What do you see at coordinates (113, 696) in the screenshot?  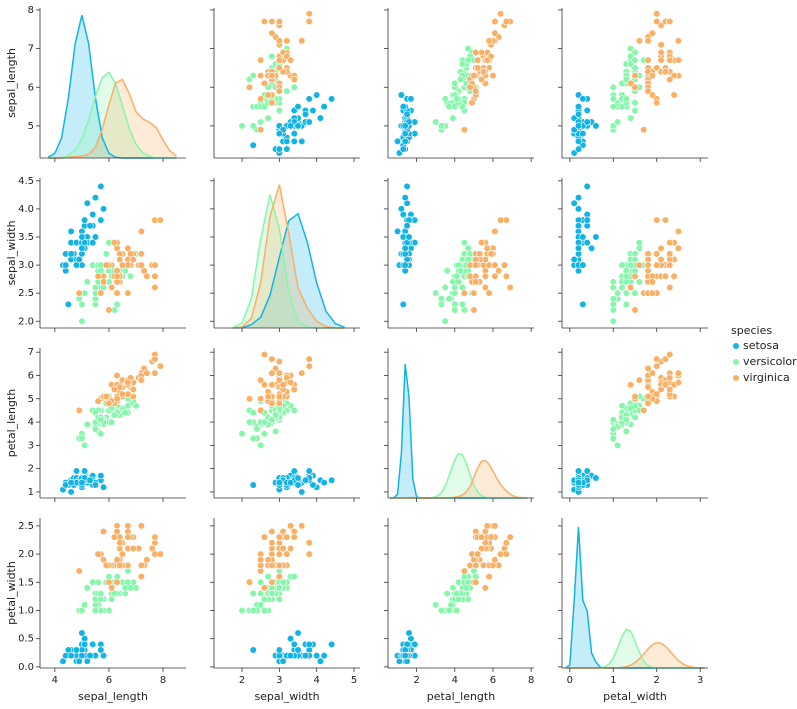 I see `x-axis-label: sepal_length` at bounding box center [113, 696].